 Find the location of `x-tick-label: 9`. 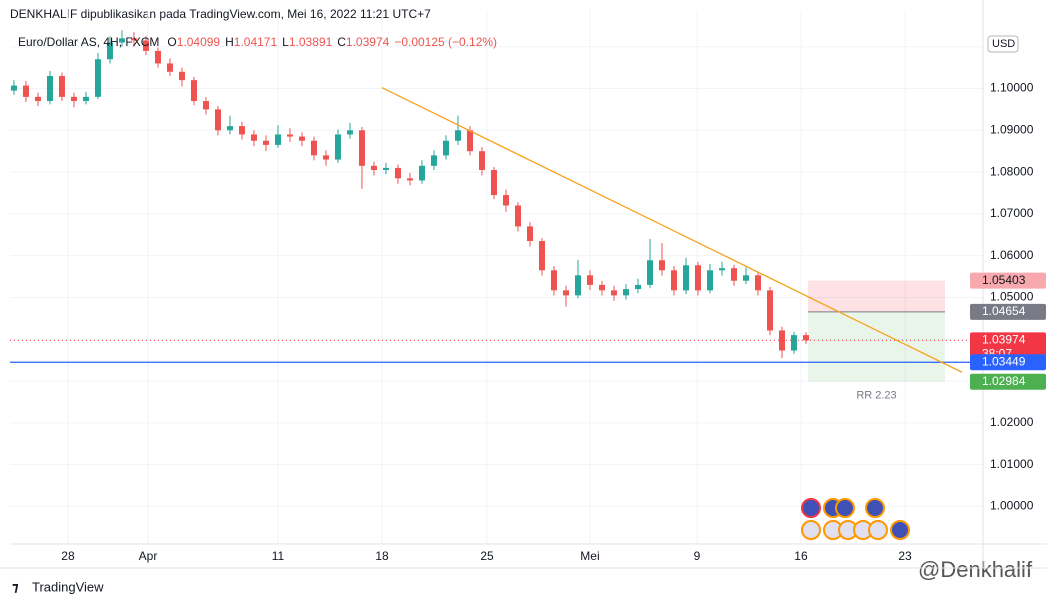

x-tick-label: 9 is located at coordinates (697, 556).